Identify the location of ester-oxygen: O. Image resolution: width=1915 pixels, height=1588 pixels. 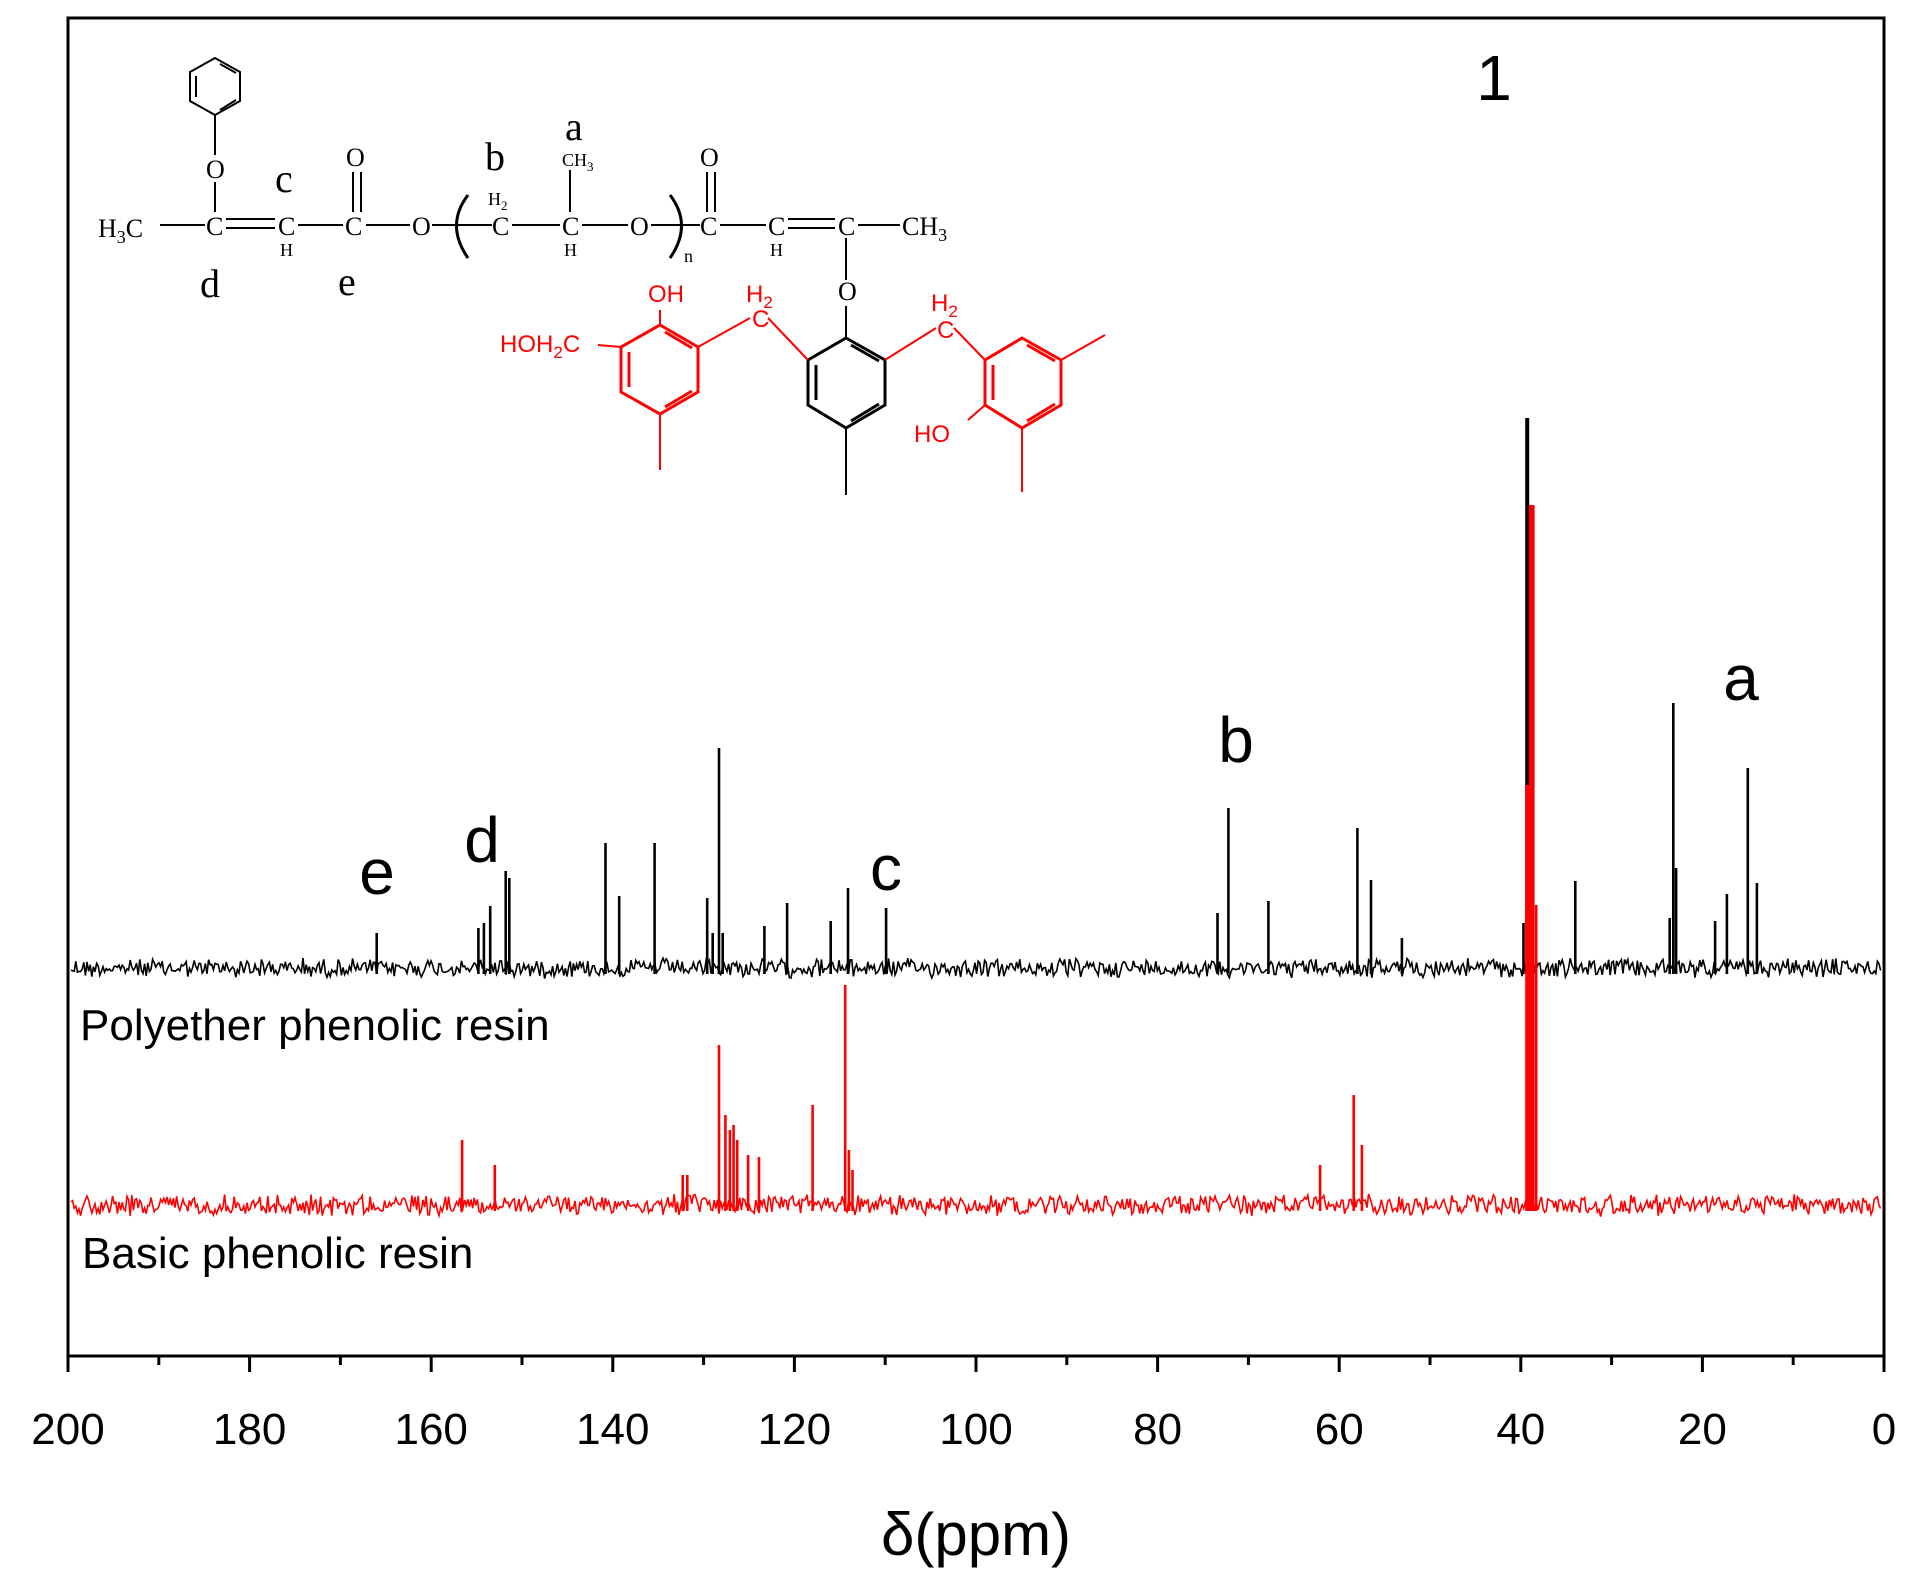
(421, 226).